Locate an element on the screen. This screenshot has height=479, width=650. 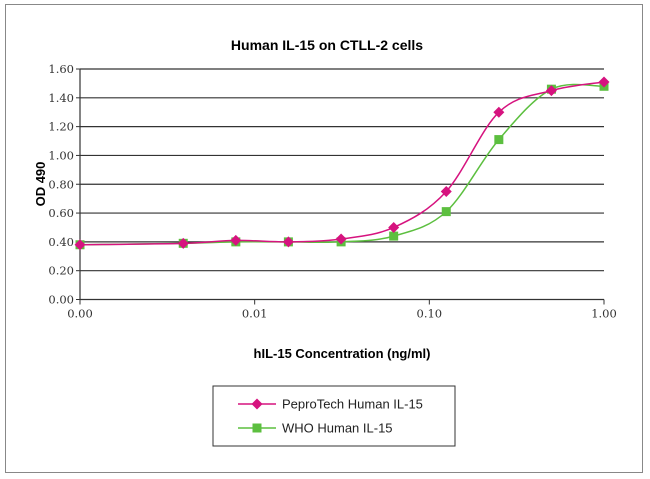
y-tick-label: 0.80 is located at coordinates (61, 184).